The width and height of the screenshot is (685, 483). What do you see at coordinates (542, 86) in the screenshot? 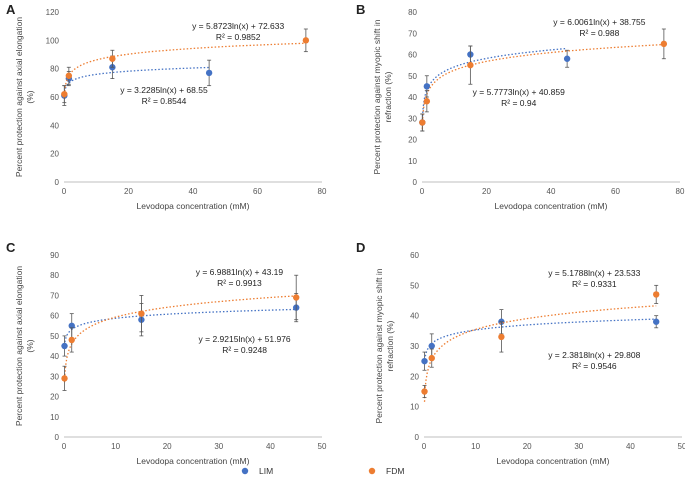
I see `trendline-fdm` at bounding box center [542, 86].